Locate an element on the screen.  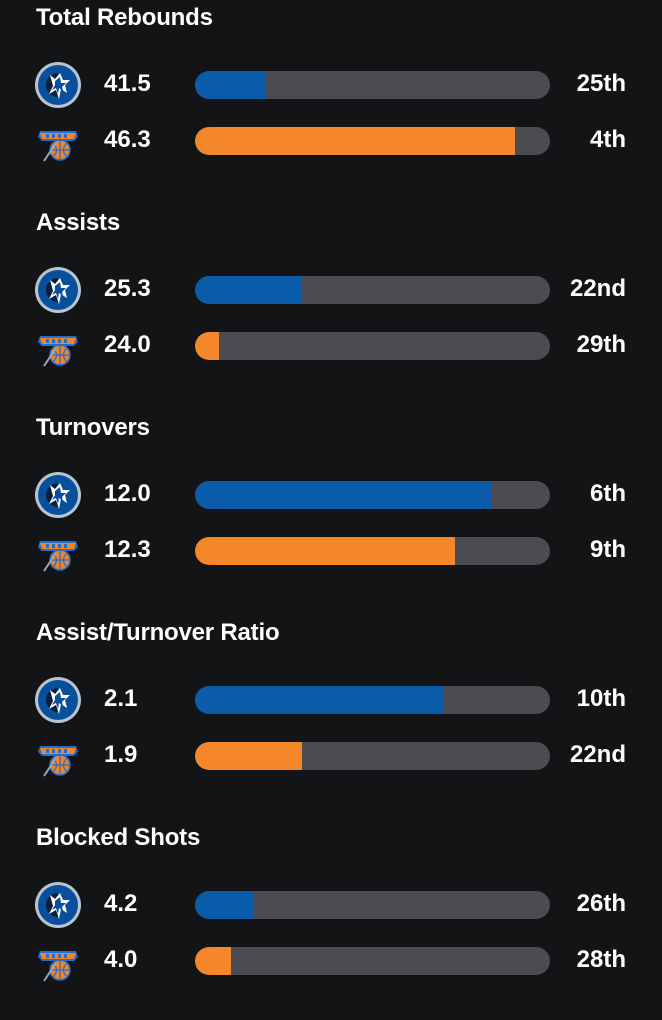
team-row-newyork: 4.0 28th is located at coordinates (331, 961).